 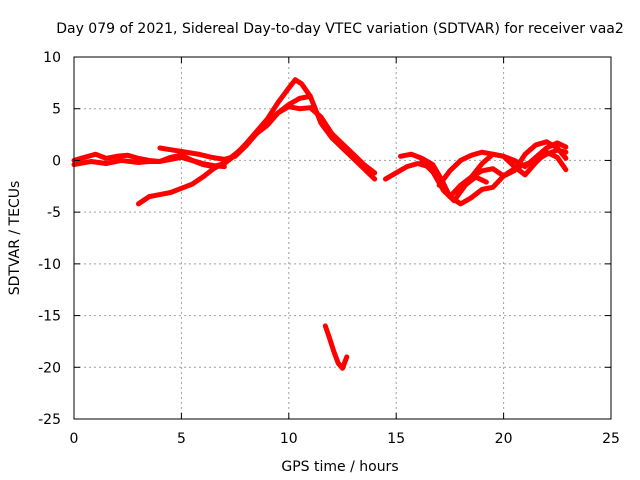 What do you see at coordinates (49, 368) in the screenshot?
I see `y-tick-label: -20` at bounding box center [49, 368].